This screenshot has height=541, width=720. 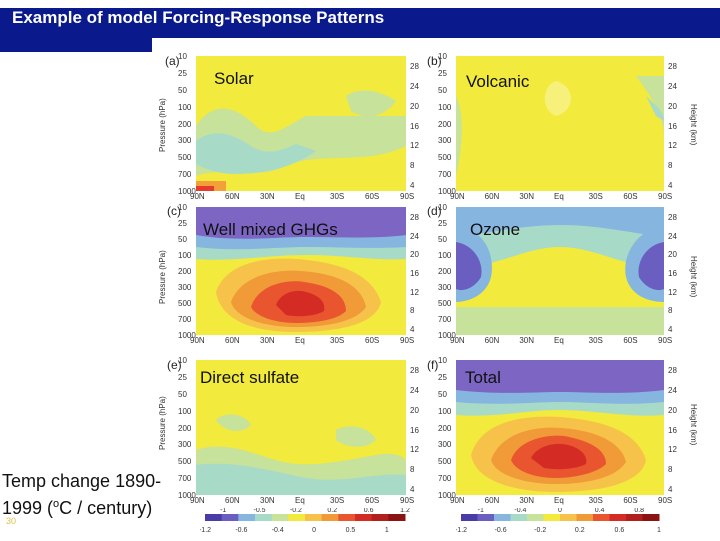 I want to click on colorbar-label: -0.5, so click(x=260, y=511).